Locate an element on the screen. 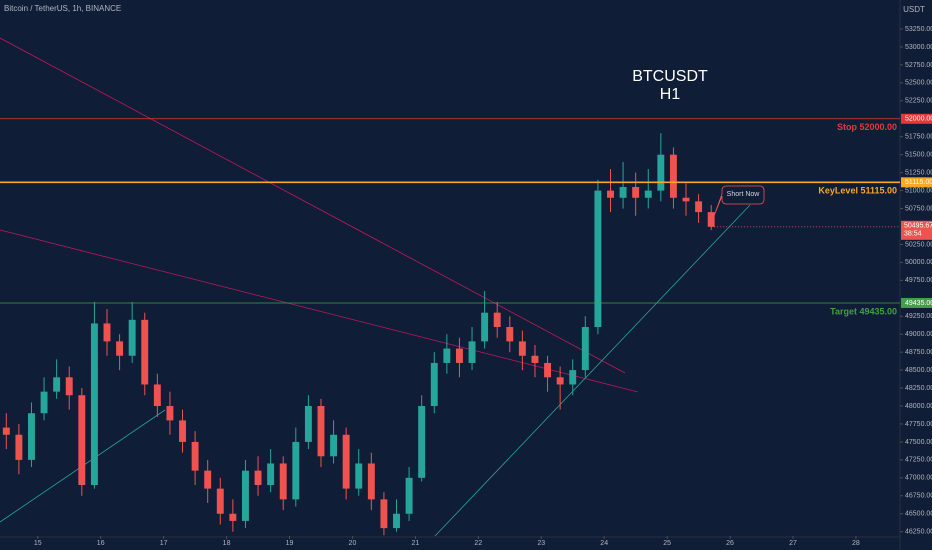 This screenshot has height=550, width=932. x-tick-label: 20 is located at coordinates (353, 543).